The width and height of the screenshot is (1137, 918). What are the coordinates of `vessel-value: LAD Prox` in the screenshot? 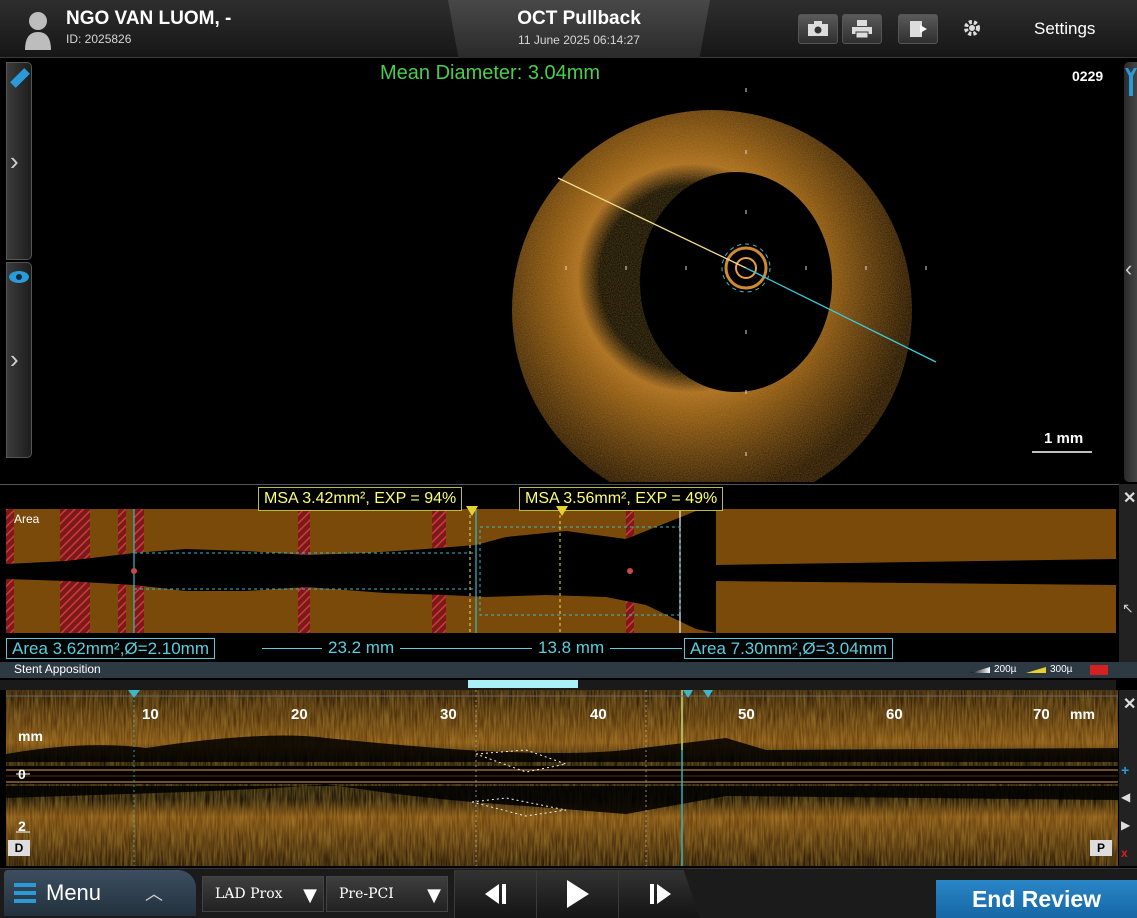 It's located at (249, 894).